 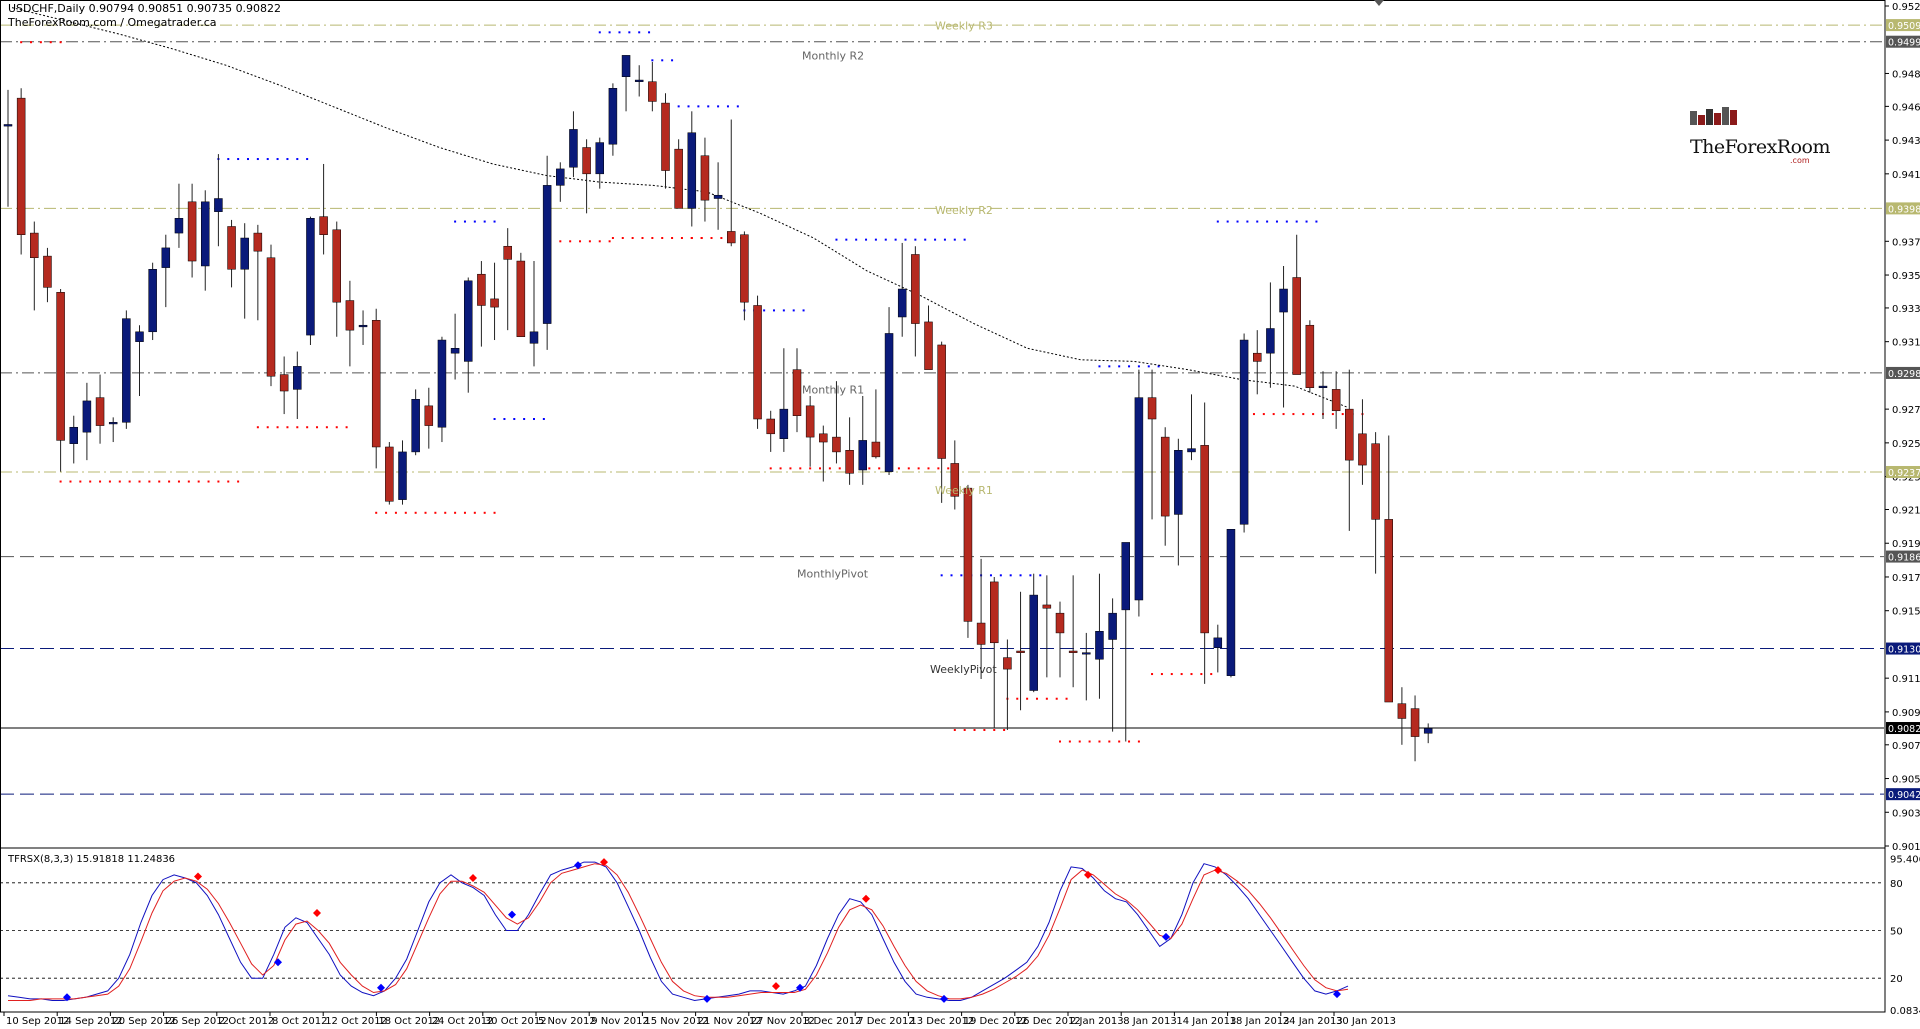 I want to click on date-tick-label: 26 Sep 2012, so click(x=197, y=1021).